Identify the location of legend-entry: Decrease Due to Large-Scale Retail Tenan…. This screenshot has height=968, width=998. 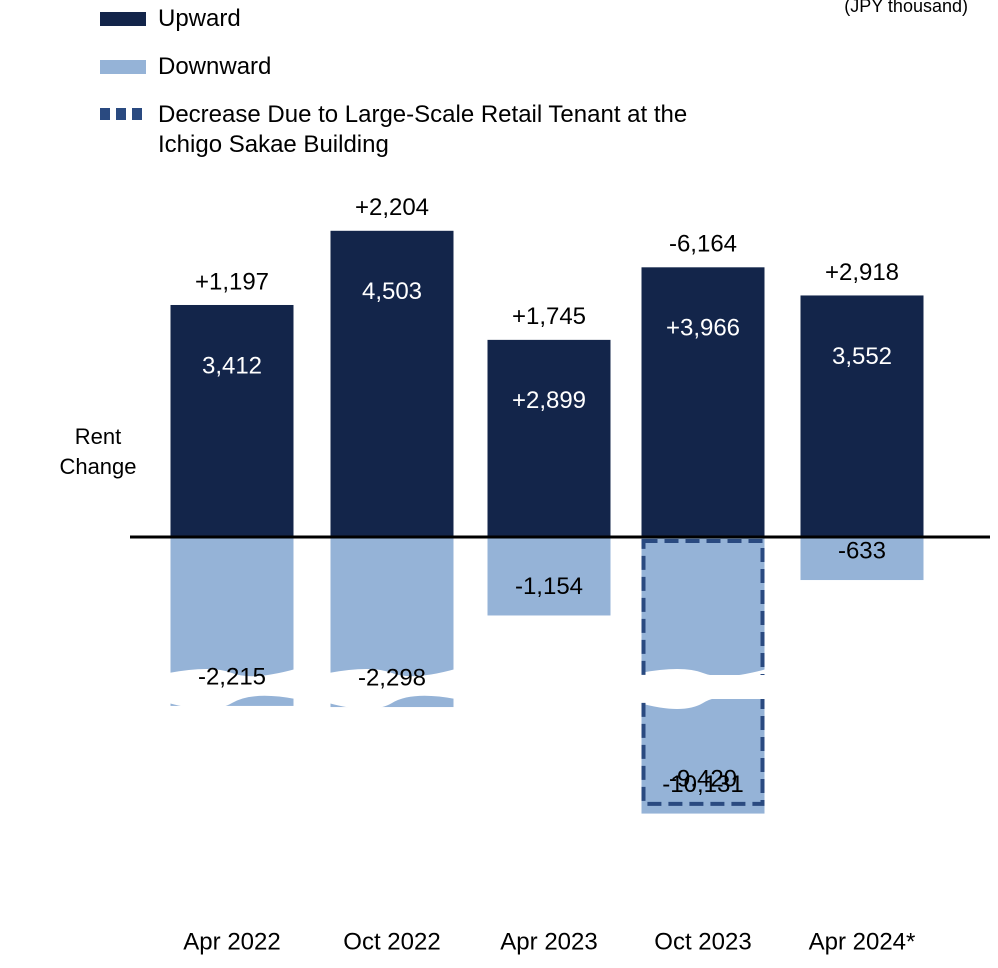
(424, 130).